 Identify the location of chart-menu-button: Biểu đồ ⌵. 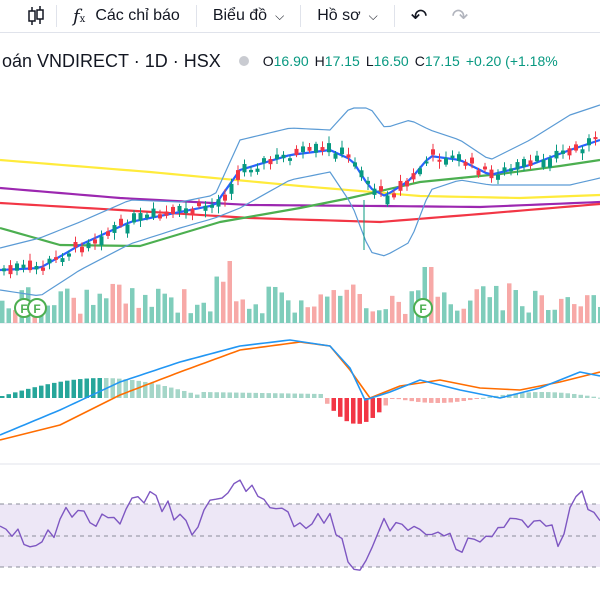
(248, 16).